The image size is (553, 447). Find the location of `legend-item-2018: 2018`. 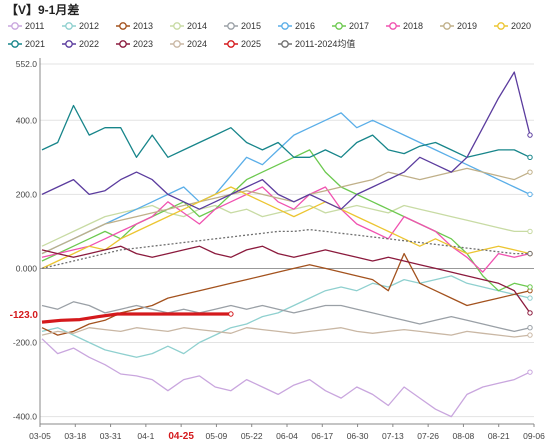

legend-item-2018: 2018 is located at coordinates (404, 26).